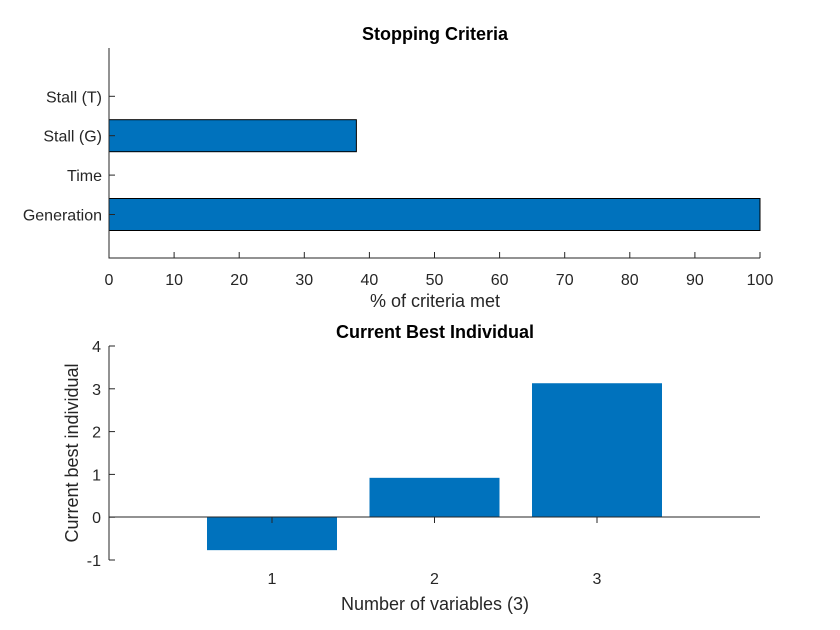 This screenshot has height=630, width=840. What do you see at coordinates (96, 433) in the screenshot?
I see `y-tick-label: 2` at bounding box center [96, 433].